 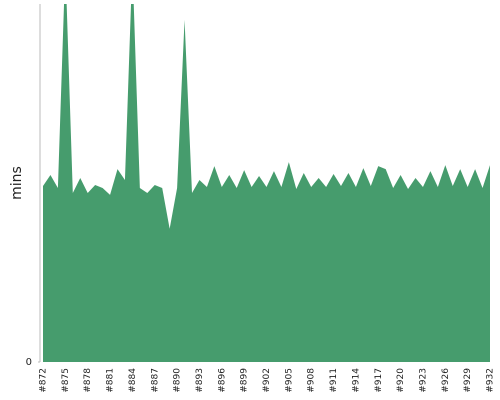 I want to click on x-tick-label: #917, so click(x=379, y=380).